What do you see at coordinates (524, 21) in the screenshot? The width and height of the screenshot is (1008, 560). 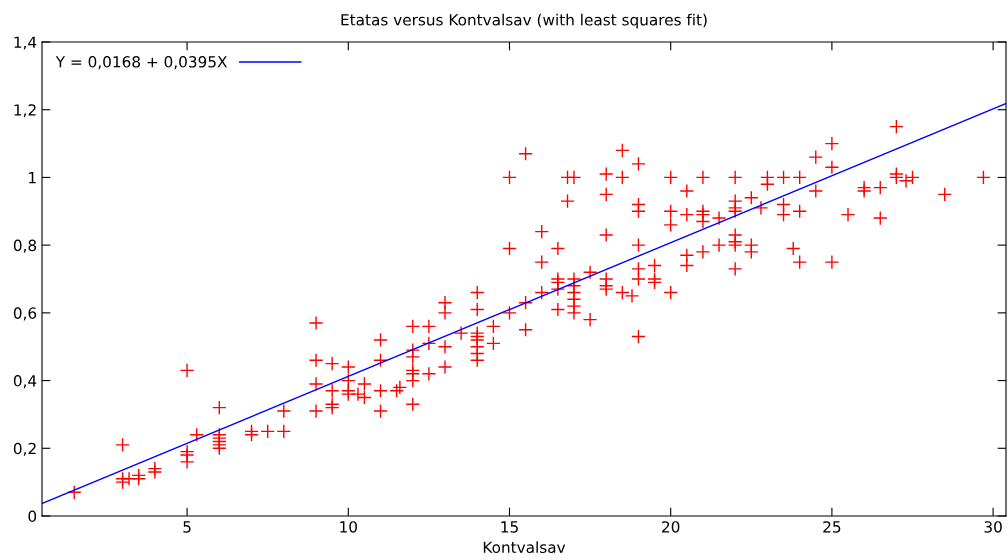 I see `chart-title: Etatas versus Kontvalsav (with least squares fit)` at bounding box center [524, 21].